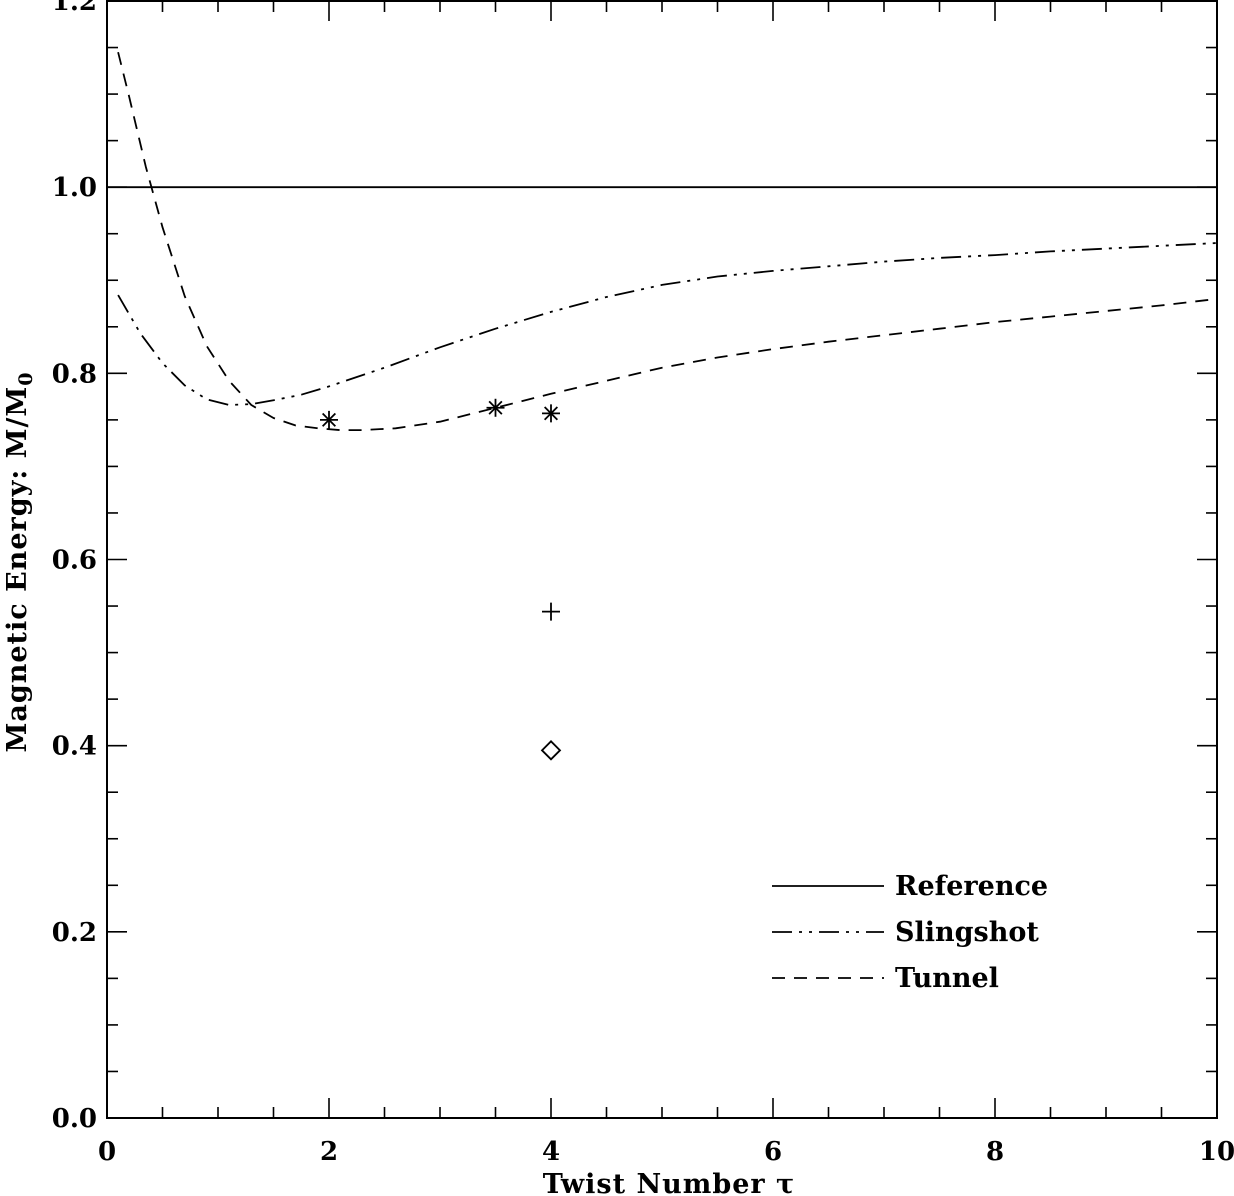  Describe the element at coordinates (551, 750) in the screenshot. I see `marker-diamond` at that location.